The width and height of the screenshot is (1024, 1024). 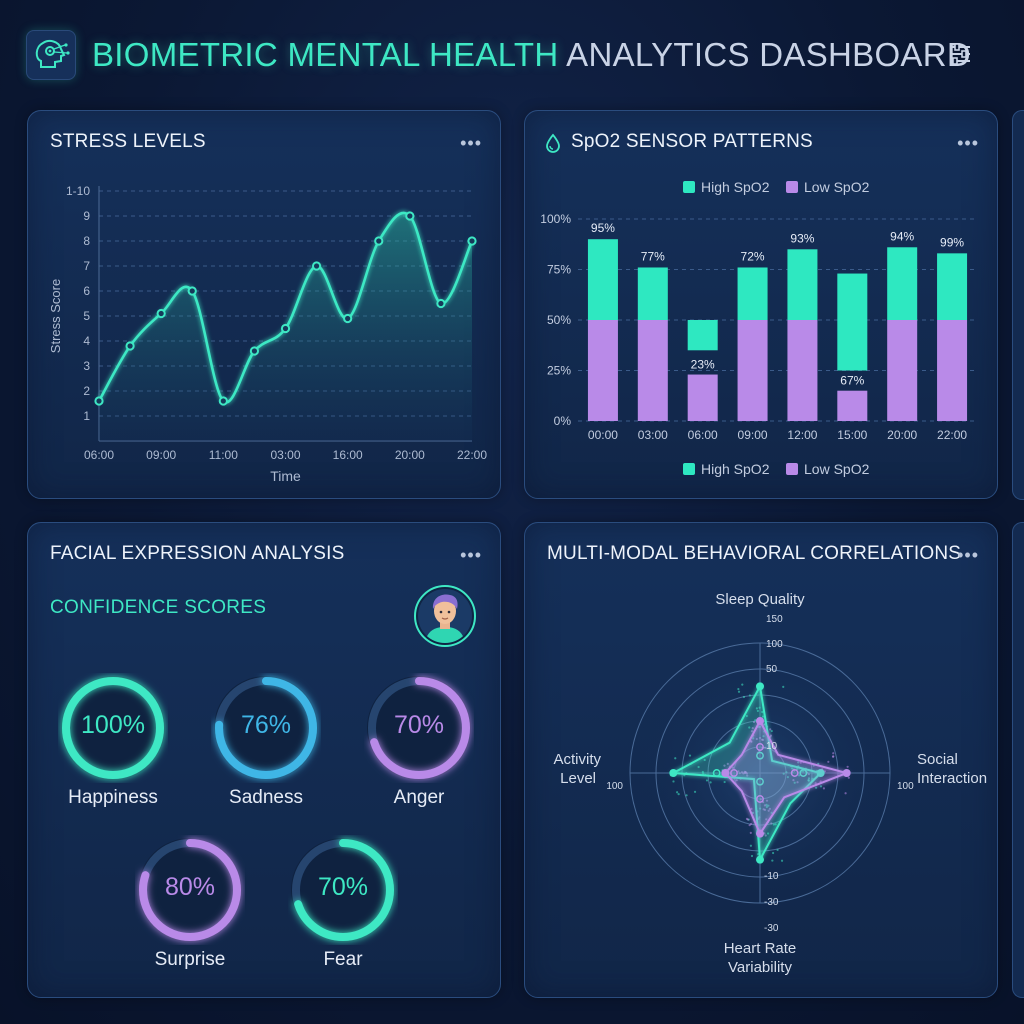 I want to click on user-avatar-icon, so click(x=445, y=616).